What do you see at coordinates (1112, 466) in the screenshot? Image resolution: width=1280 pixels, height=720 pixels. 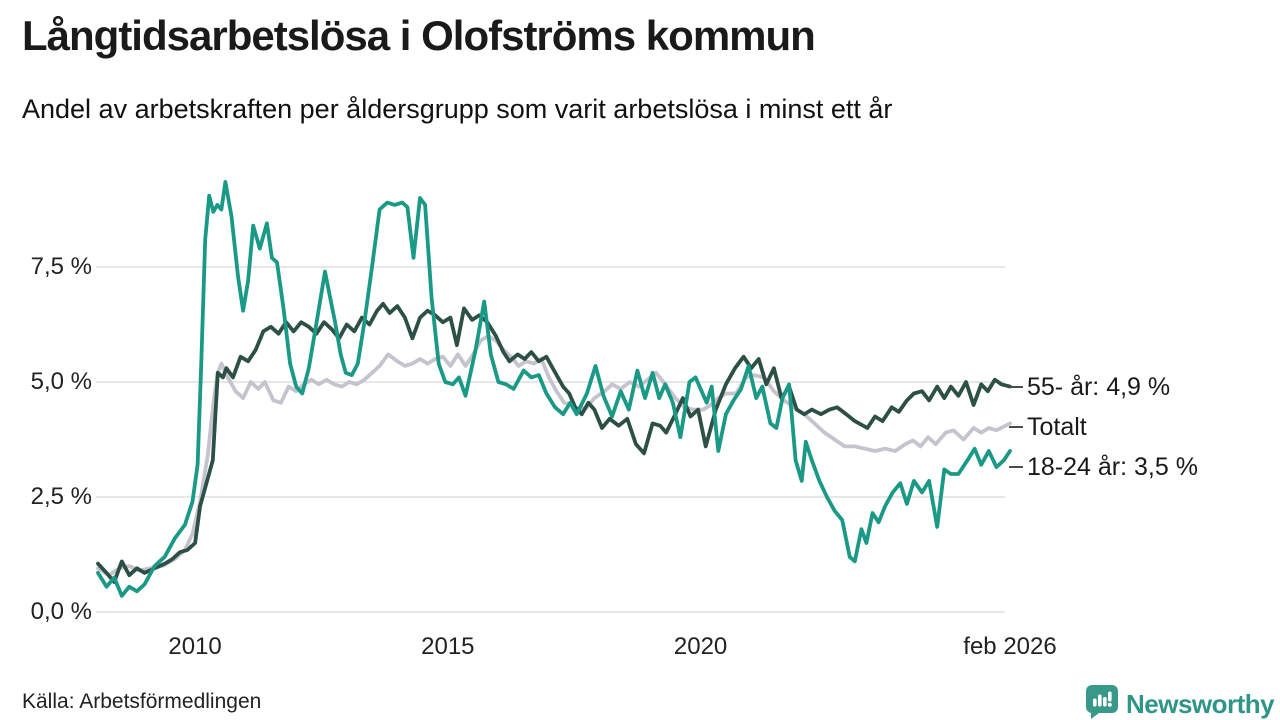 I see `series-label-18-24-r: 18-24 år: 3,5 %` at bounding box center [1112, 466].